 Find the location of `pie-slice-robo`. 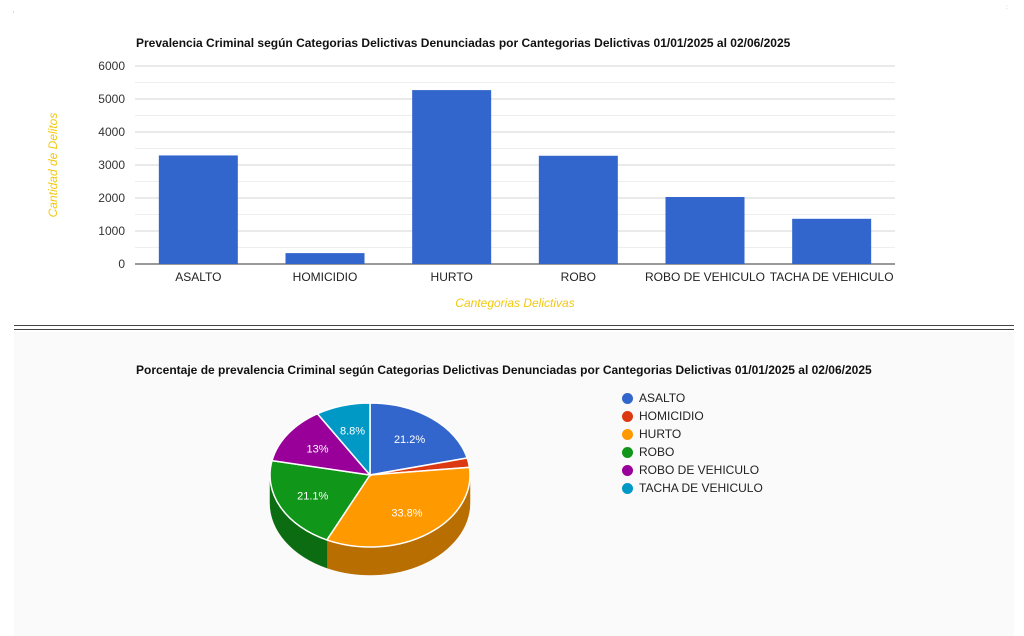

pie-slice-robo is located at coordinates (320, 500).